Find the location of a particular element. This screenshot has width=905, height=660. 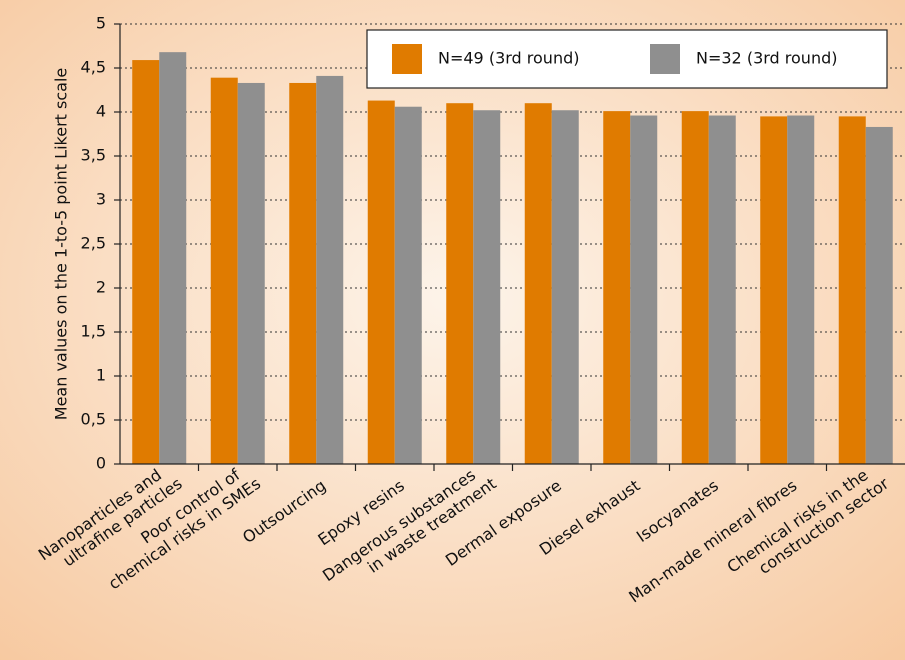

y-tick-label: 0,5 is located at coordinates (93, 419).